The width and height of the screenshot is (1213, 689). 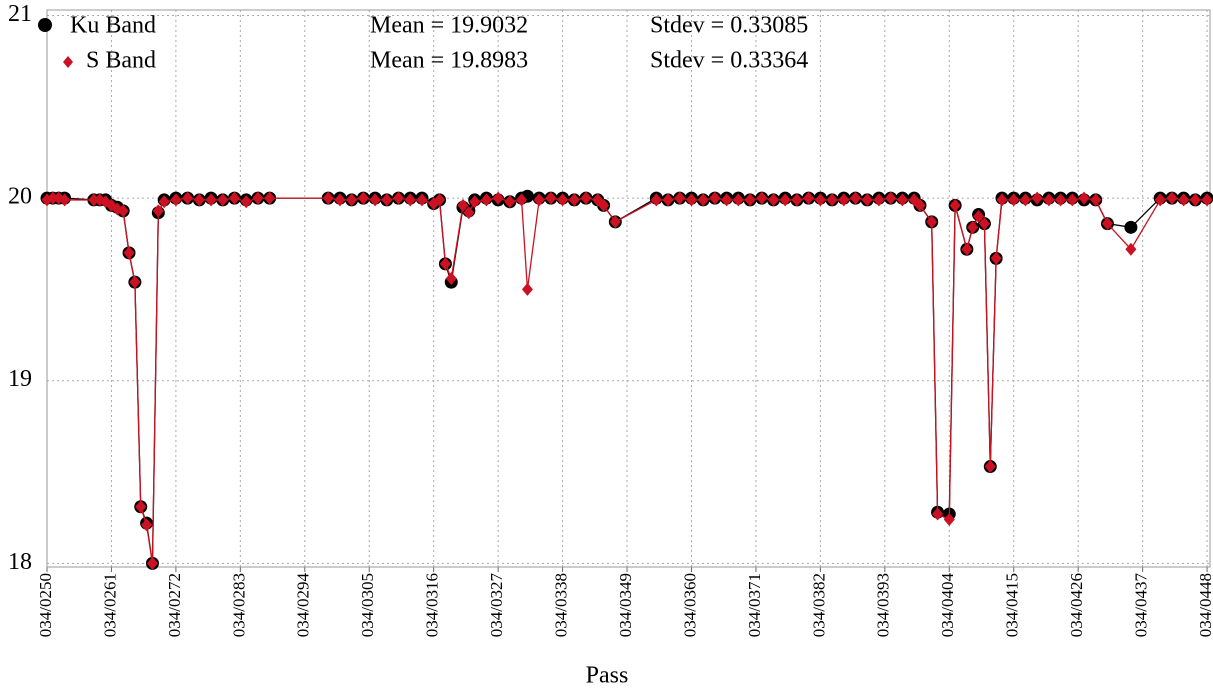 I want to click on y-tick-label: 19, so click(x=20, y=379).